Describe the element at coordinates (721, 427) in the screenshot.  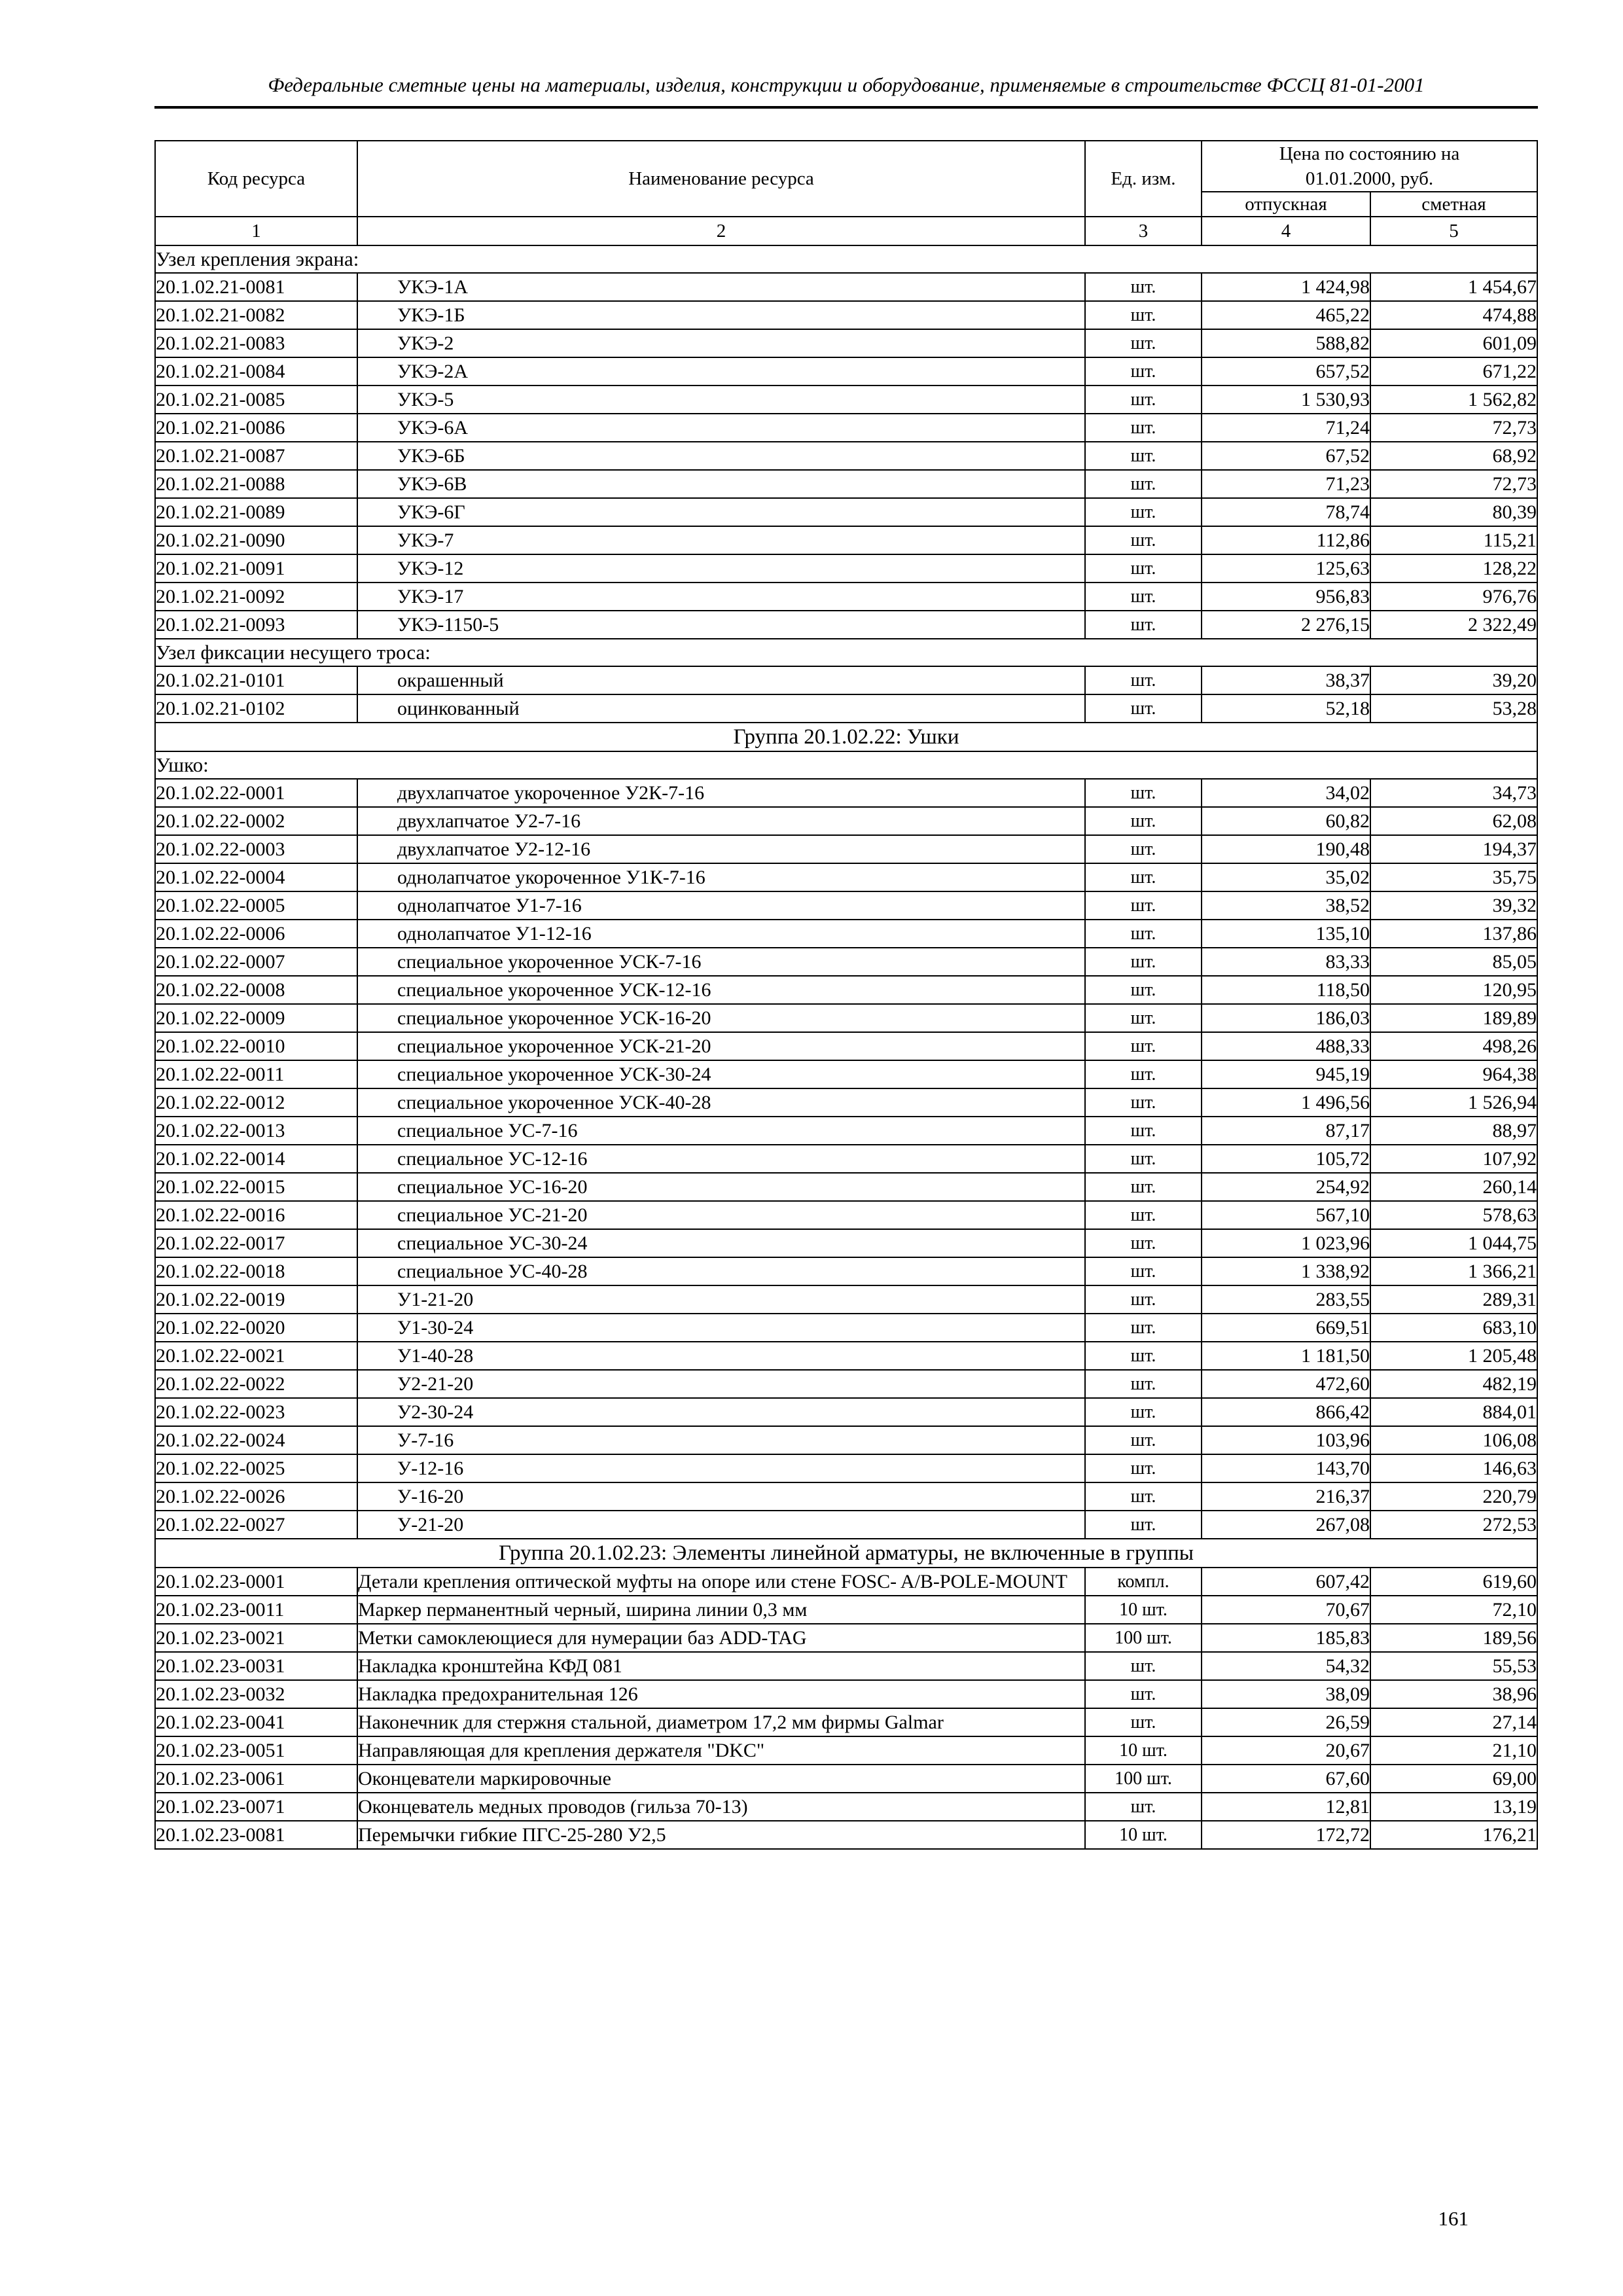
I see `resource-name: УКЭ-6А` at that location.